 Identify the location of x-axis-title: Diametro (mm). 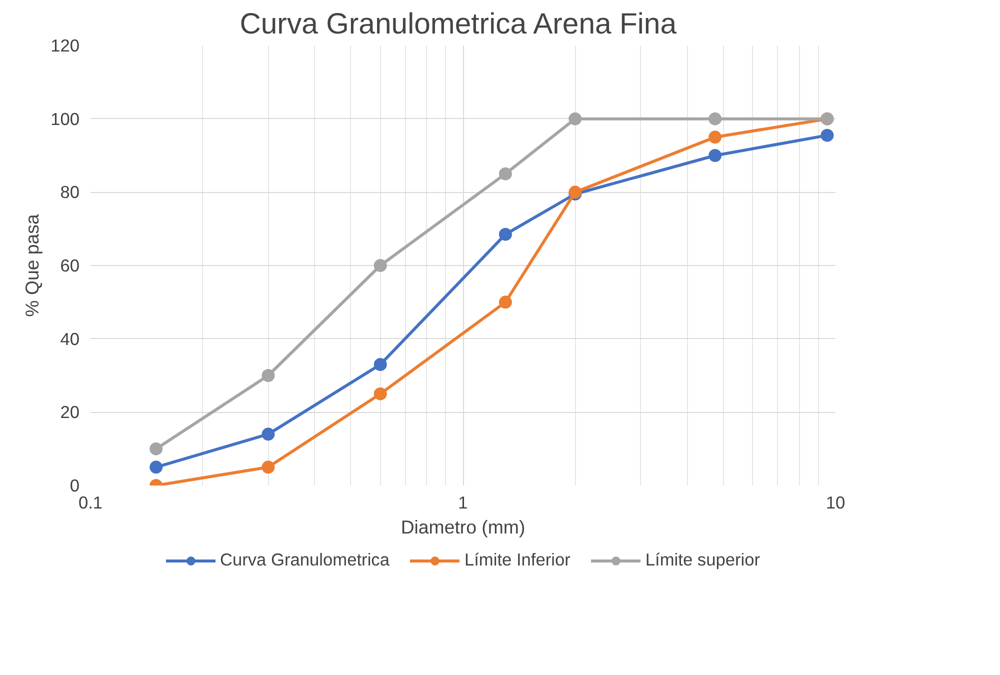
(463, 527).